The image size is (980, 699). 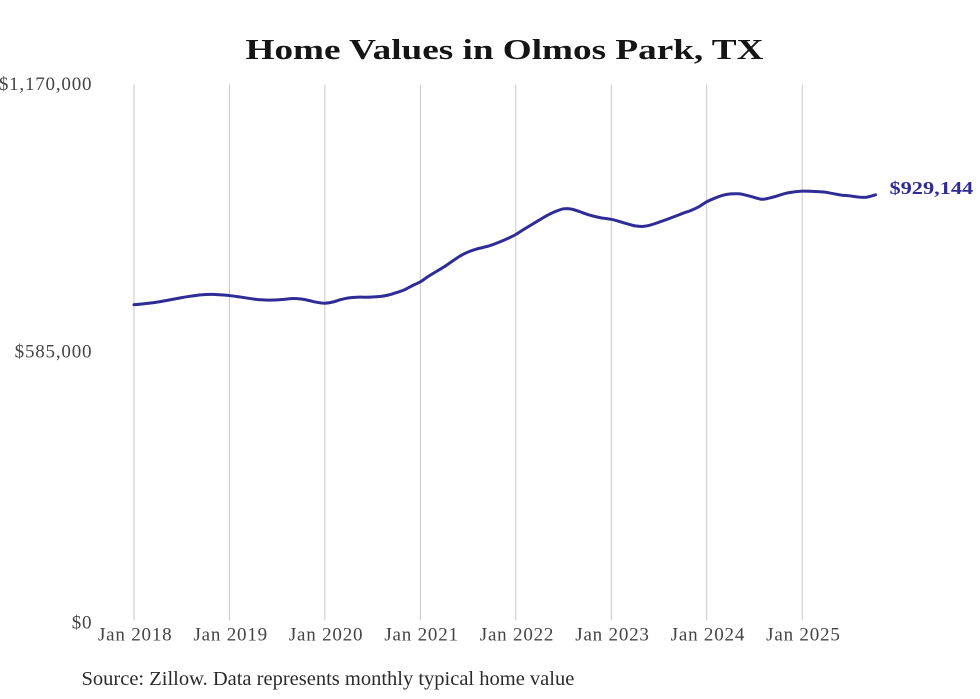 I want to click on svg-text: Jan 2024, so click(x=708, y=635).